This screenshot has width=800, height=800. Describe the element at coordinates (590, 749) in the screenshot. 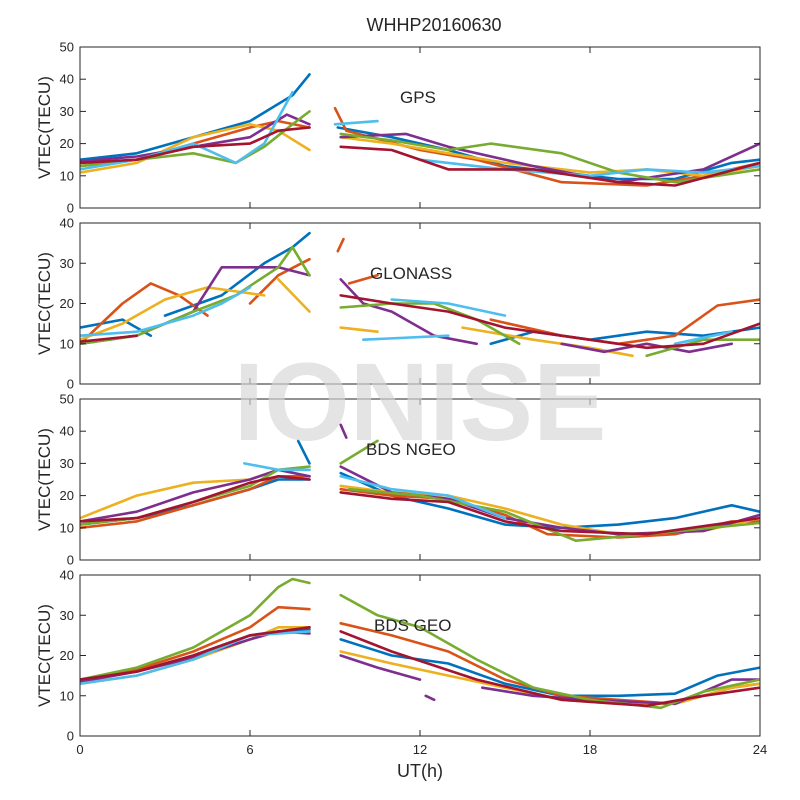

I see `x-tick-label: 18` at that location.